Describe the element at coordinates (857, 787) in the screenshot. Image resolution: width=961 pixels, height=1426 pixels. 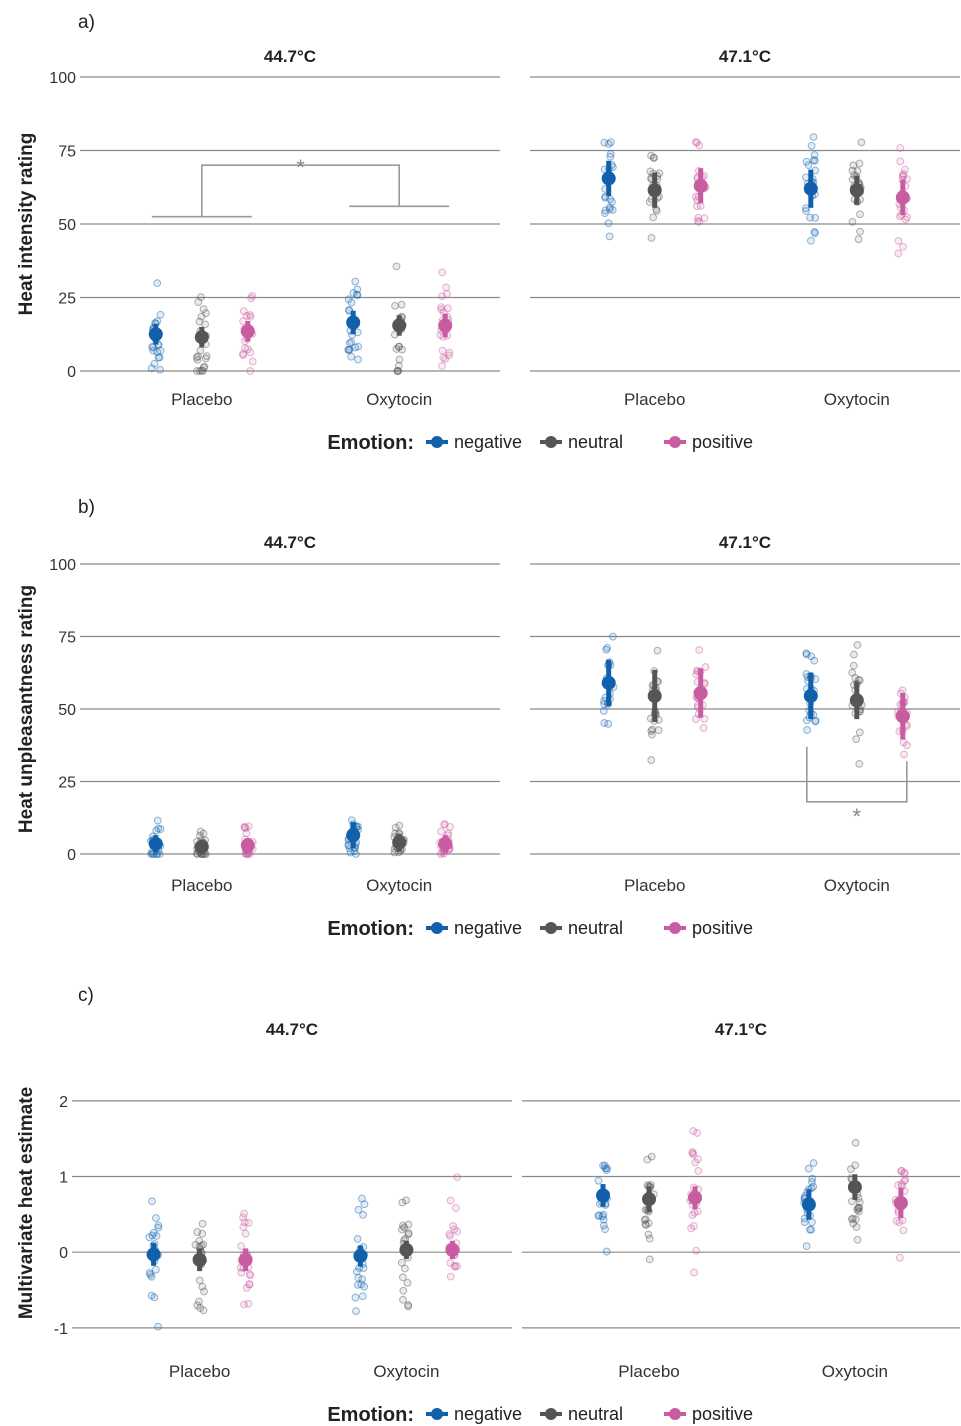
I see `significance-bracket: *` at that location.